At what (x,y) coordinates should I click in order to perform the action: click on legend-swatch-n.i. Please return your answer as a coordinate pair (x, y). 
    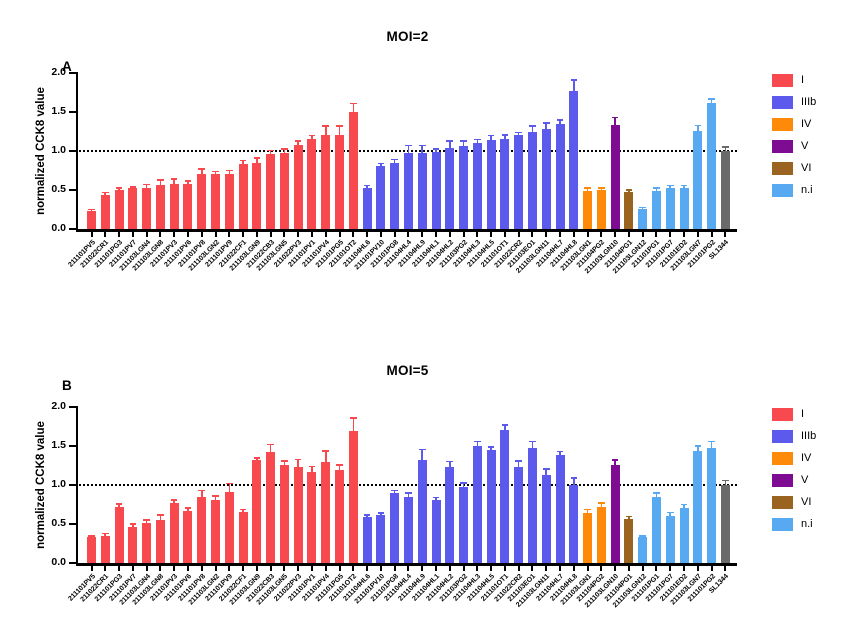
    Looking at the image, I should click on (782, 190).